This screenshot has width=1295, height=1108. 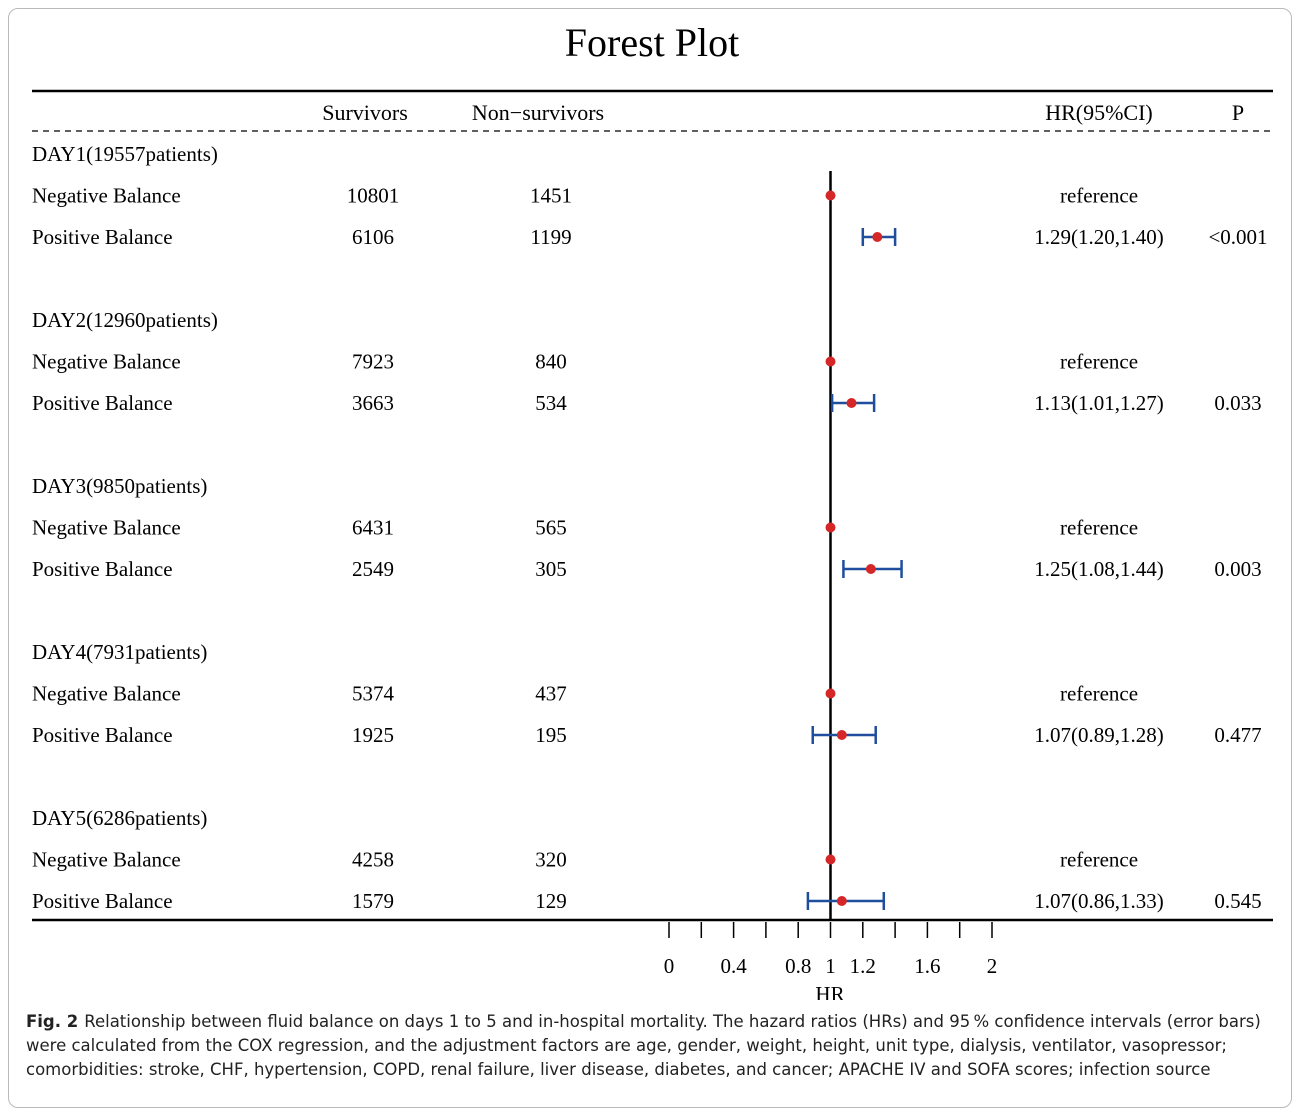 What do you see at coordinates (551, 362) in the screenshot?
I see `non-survivors-count: 840` at bounding box center [551, 362].